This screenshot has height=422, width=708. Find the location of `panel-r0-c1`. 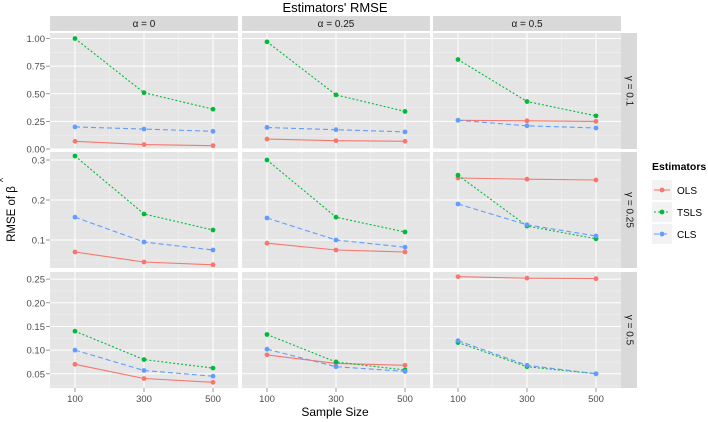

panel-r0-c1 is located at coordinates (336, 91).